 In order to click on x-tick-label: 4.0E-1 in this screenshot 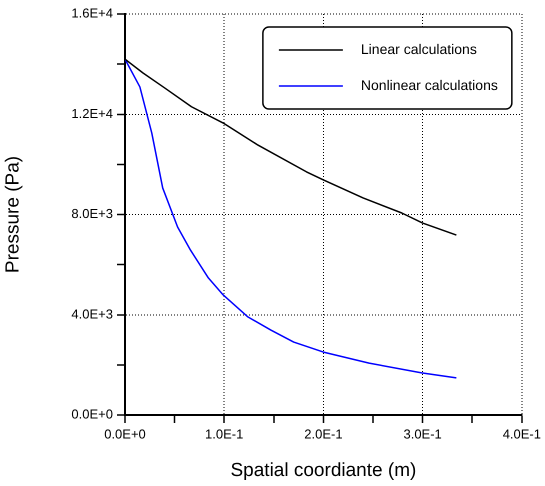, I will do `click(522, 434)`.